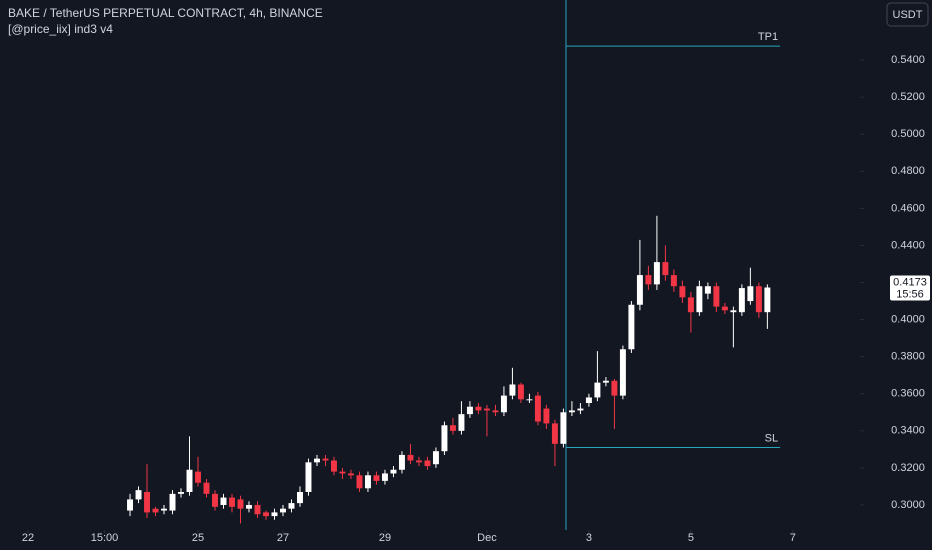  Describe the element at coordinates (283, 538) in the screenshot. I see `x-tick-label: 27` at that location.